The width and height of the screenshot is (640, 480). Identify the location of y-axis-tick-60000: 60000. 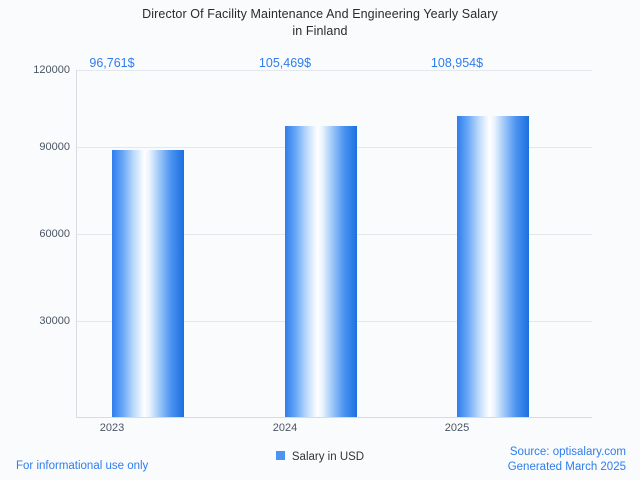
(54, 234).